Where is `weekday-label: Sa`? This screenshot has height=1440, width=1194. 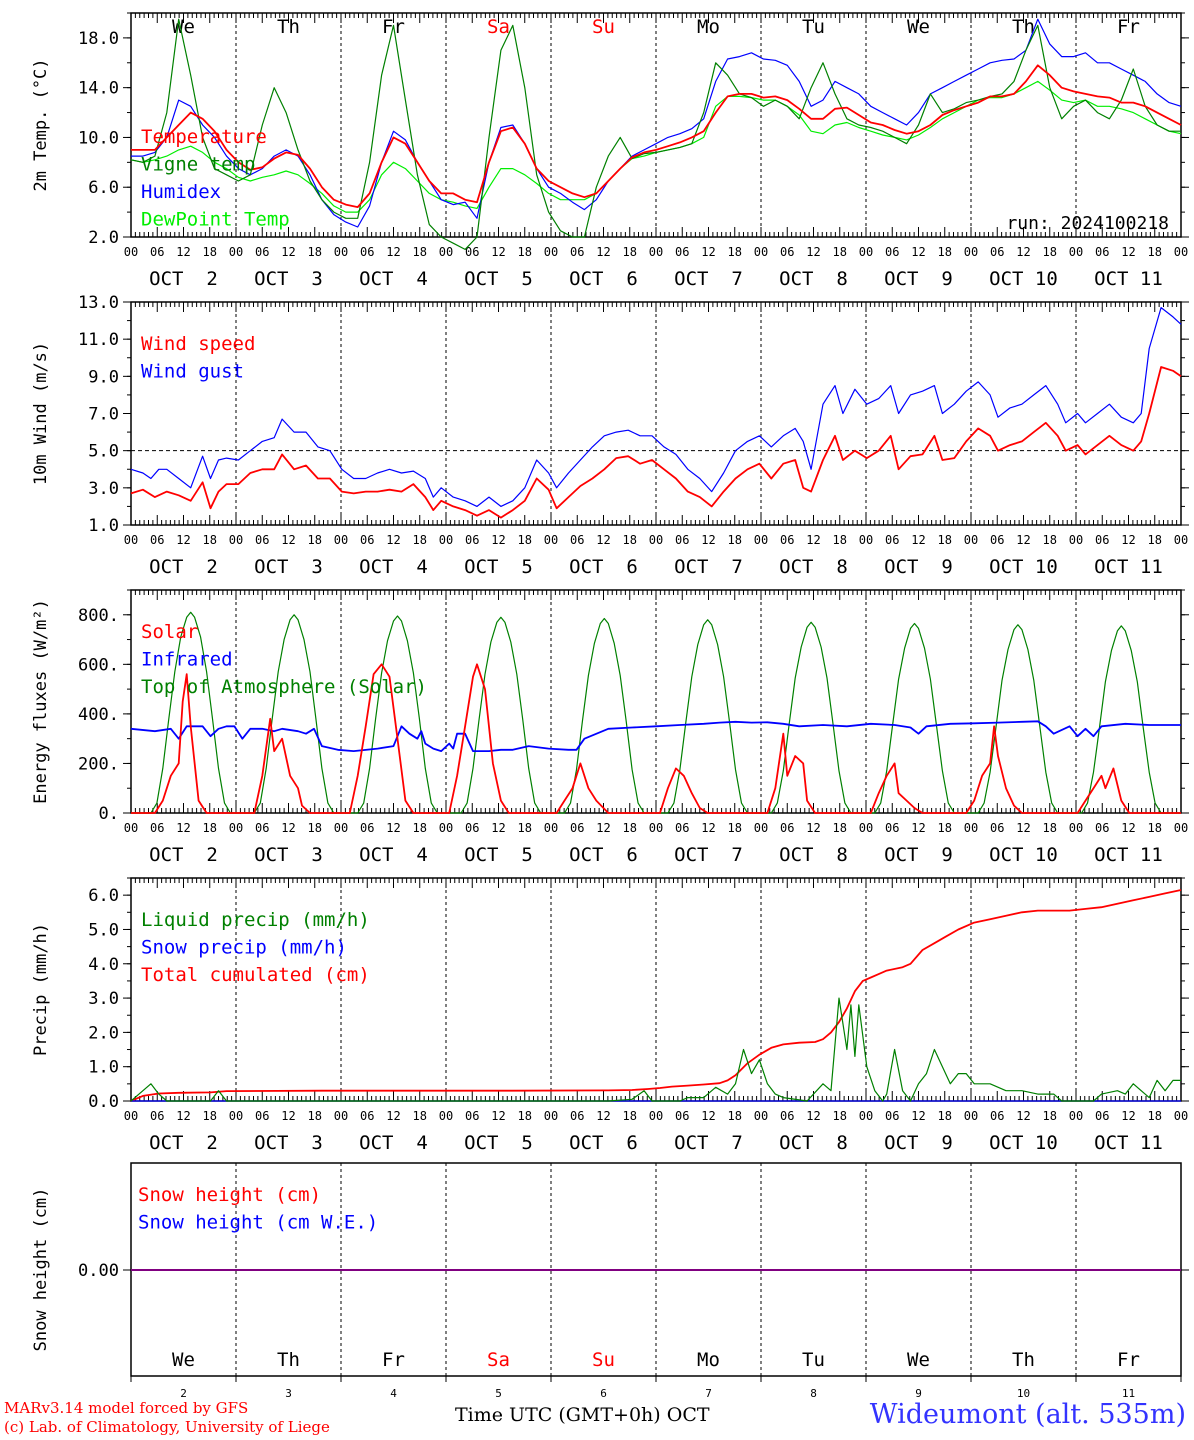
weekday-label: Sa is located at coordinates (498, 27).